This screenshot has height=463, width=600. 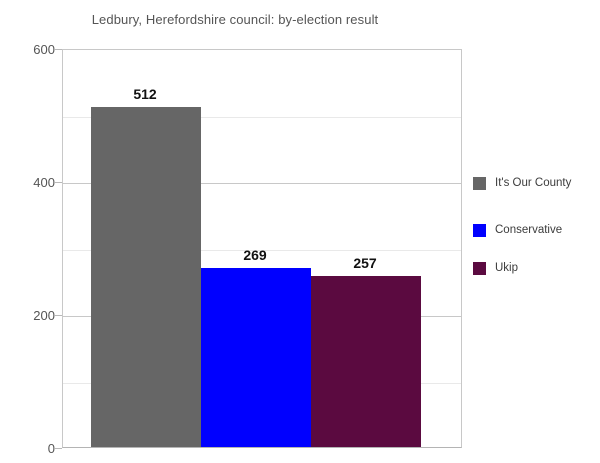 I want to click on bar-value-label: 269, so click(x=255, y=255).